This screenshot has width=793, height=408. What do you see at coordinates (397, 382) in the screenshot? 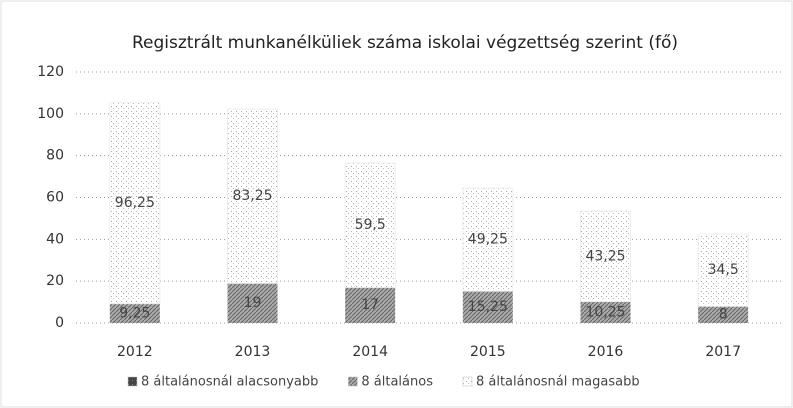
I see `legend-label: 8 általános` at bounding box center [397, 382].